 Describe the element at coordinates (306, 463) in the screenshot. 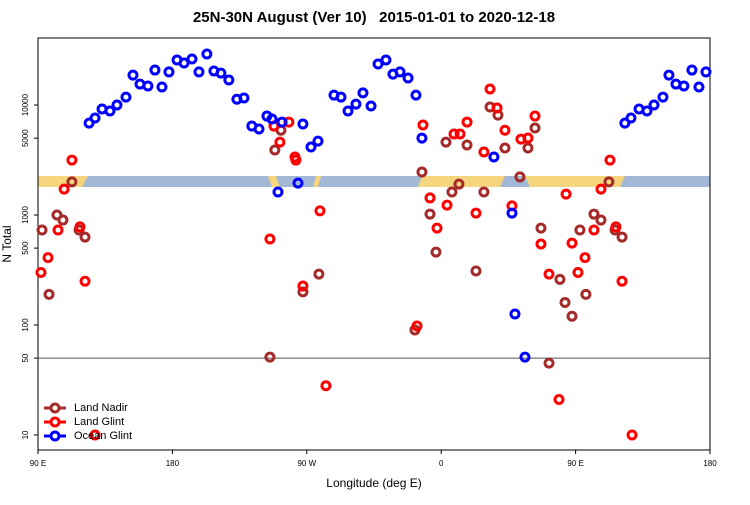

I see `x-tick-label: 90 W` at that location.